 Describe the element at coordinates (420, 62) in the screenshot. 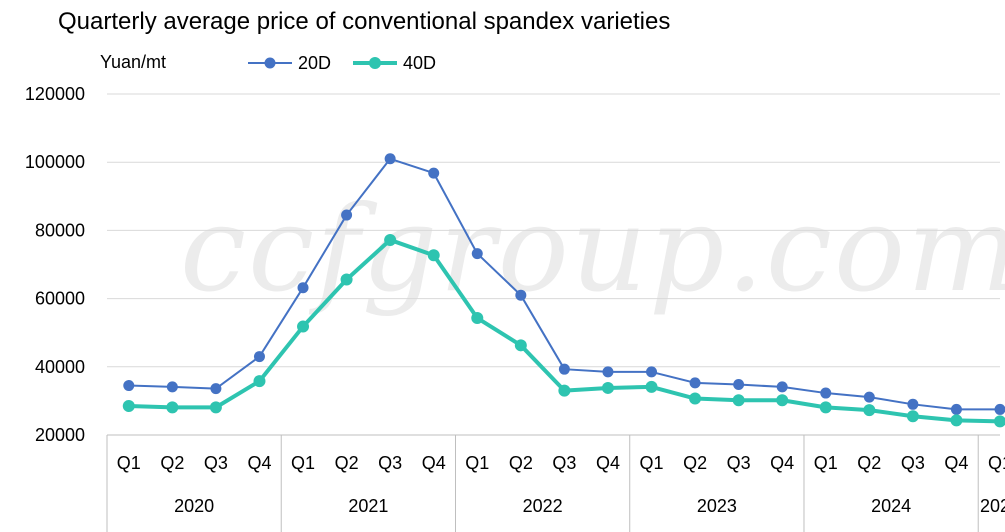

I see `legend-label-40d: 40D` at that location.